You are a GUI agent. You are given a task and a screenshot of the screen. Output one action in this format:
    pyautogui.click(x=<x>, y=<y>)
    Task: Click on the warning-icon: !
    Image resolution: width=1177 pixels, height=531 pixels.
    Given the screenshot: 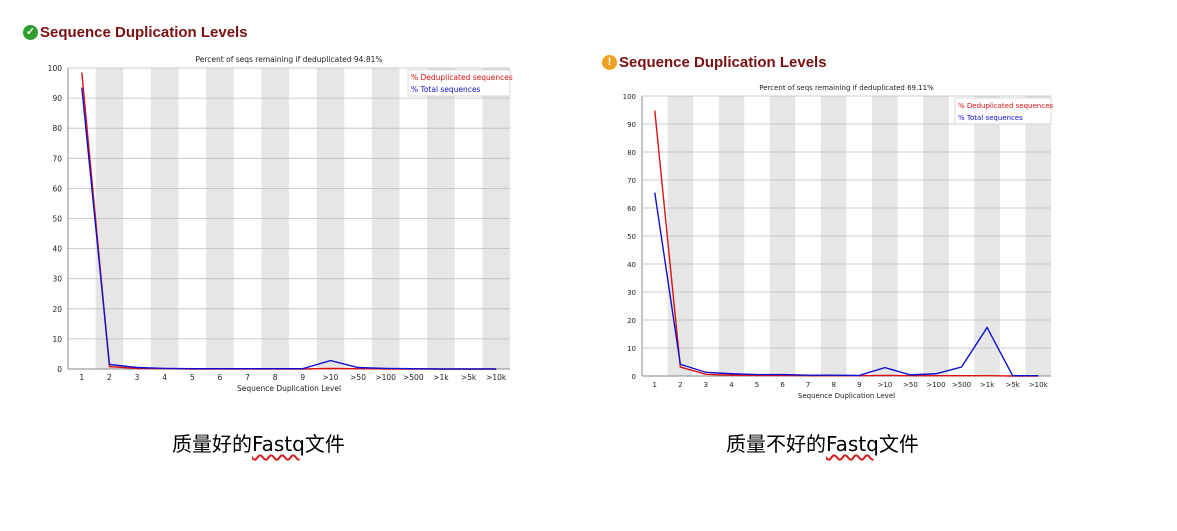 What is the action you would take?
    pyautogui.click(x=609, y=62)
    